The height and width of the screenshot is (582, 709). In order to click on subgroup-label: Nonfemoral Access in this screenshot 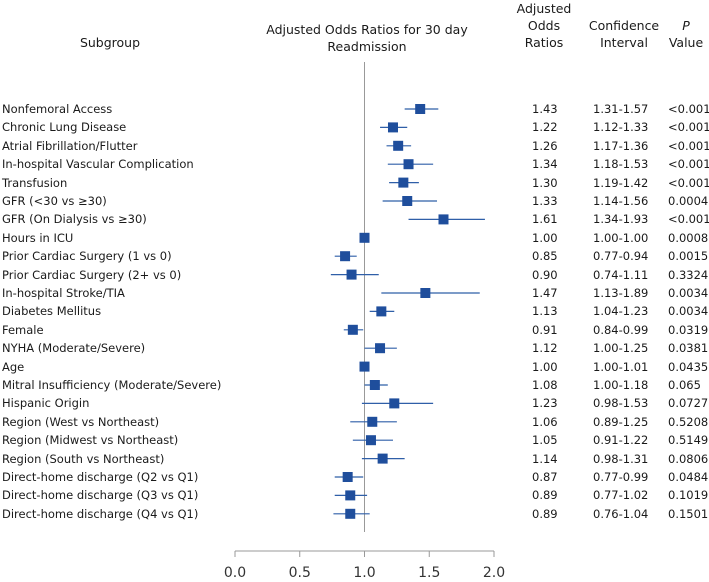, I will do `click(57, 109)`.